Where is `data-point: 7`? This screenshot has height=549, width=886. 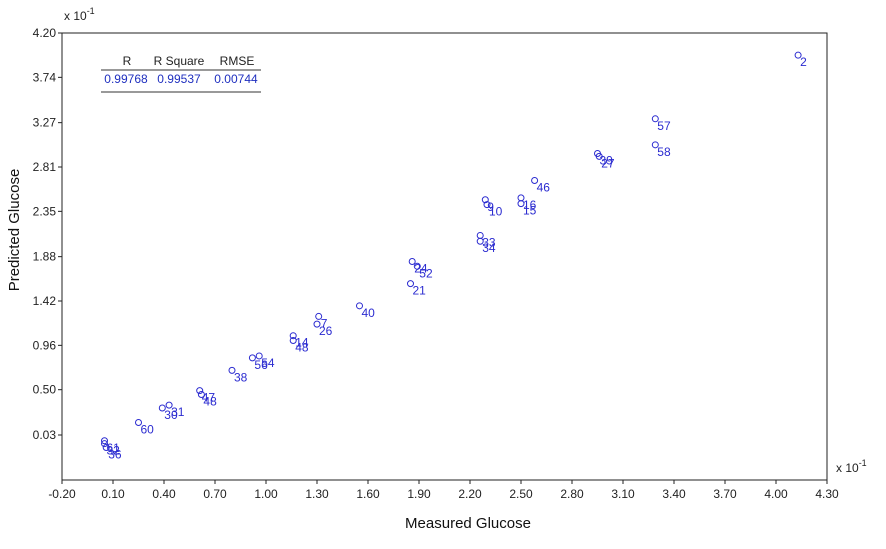
data-point: 7 is located at coordinates (321, 321).